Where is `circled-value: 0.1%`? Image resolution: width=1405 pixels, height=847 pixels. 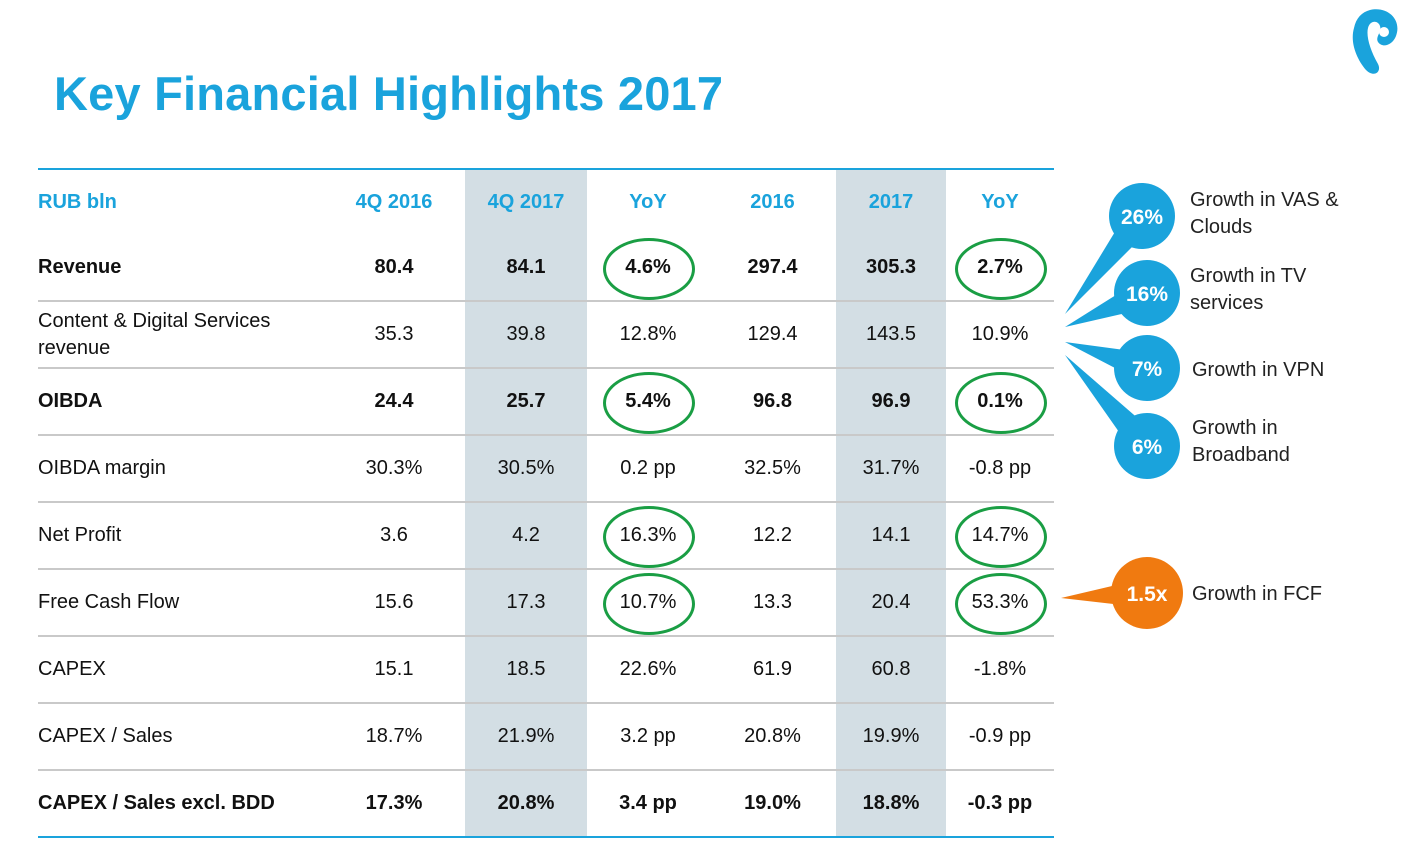 circled-value: 0.1% is located at coordinates (1001, 402).